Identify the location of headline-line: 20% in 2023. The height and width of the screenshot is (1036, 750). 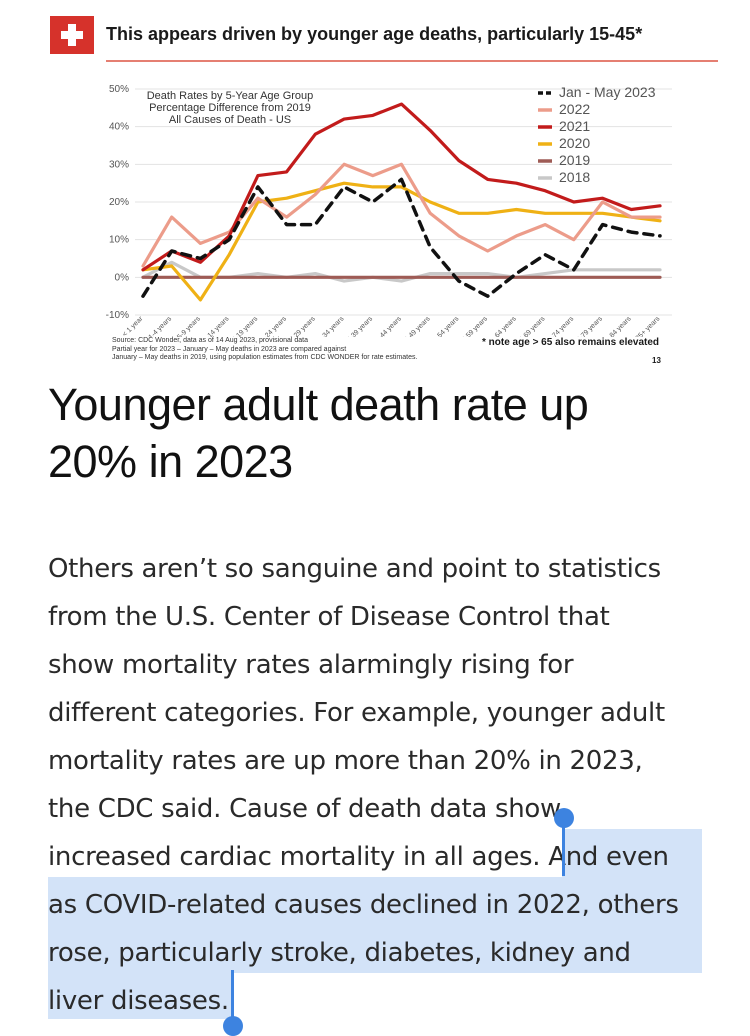
(170, 461).